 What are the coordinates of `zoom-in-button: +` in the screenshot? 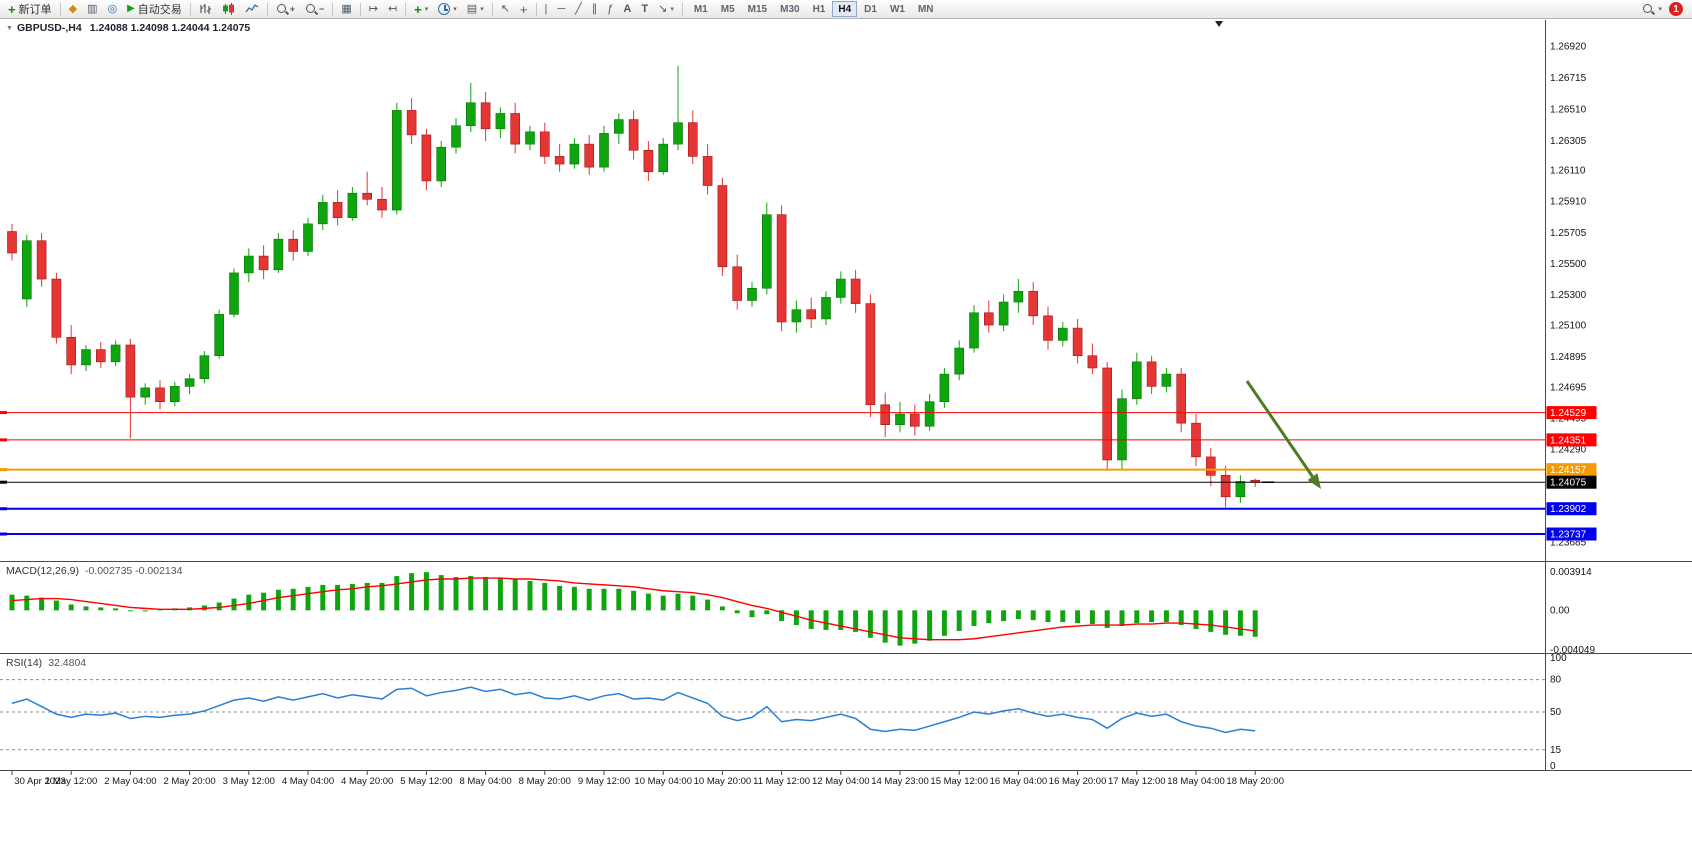 It's located at (285, 9).